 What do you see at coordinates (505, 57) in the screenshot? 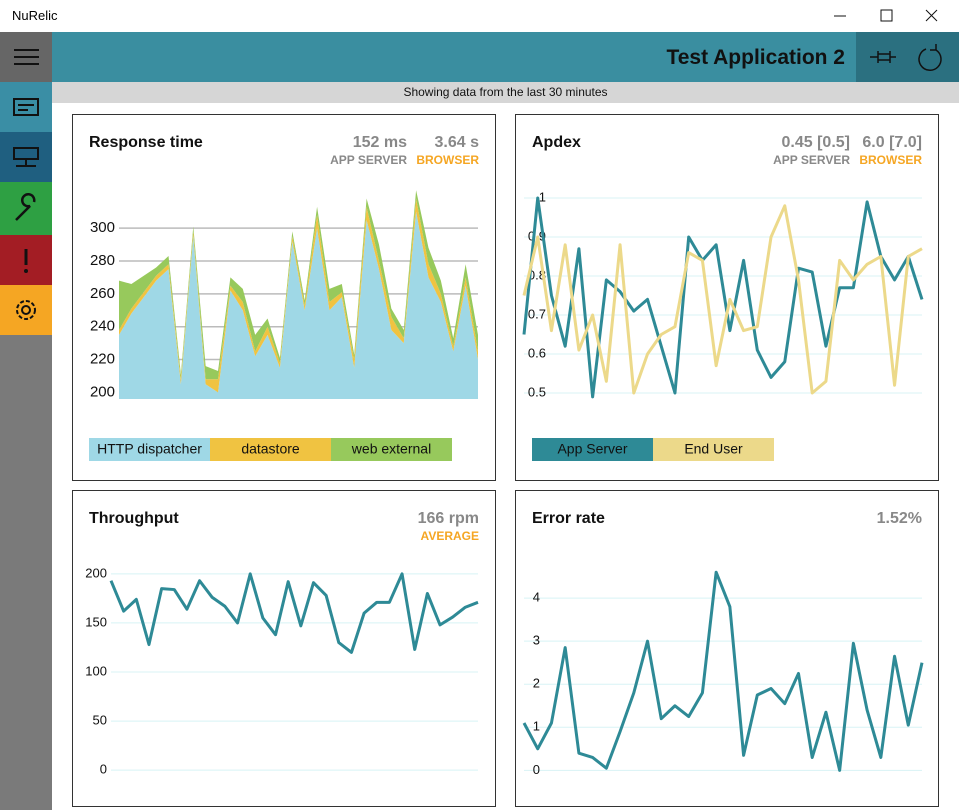
I see `header: Test Application 2` at bounding box center [505, 57].